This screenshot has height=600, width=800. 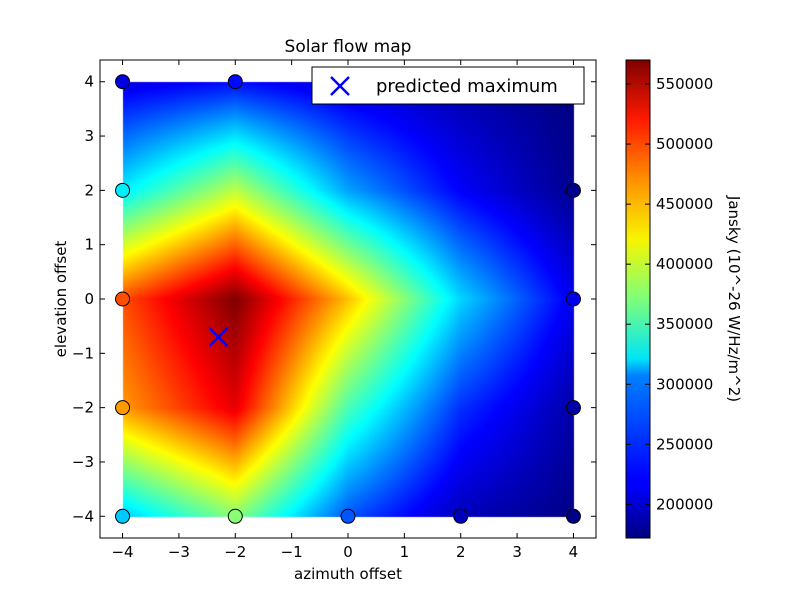 What do you see at coordinates (89, 190) in the screenshot?
I see `y-tick-label: 2` at bounding box center [89, 190].